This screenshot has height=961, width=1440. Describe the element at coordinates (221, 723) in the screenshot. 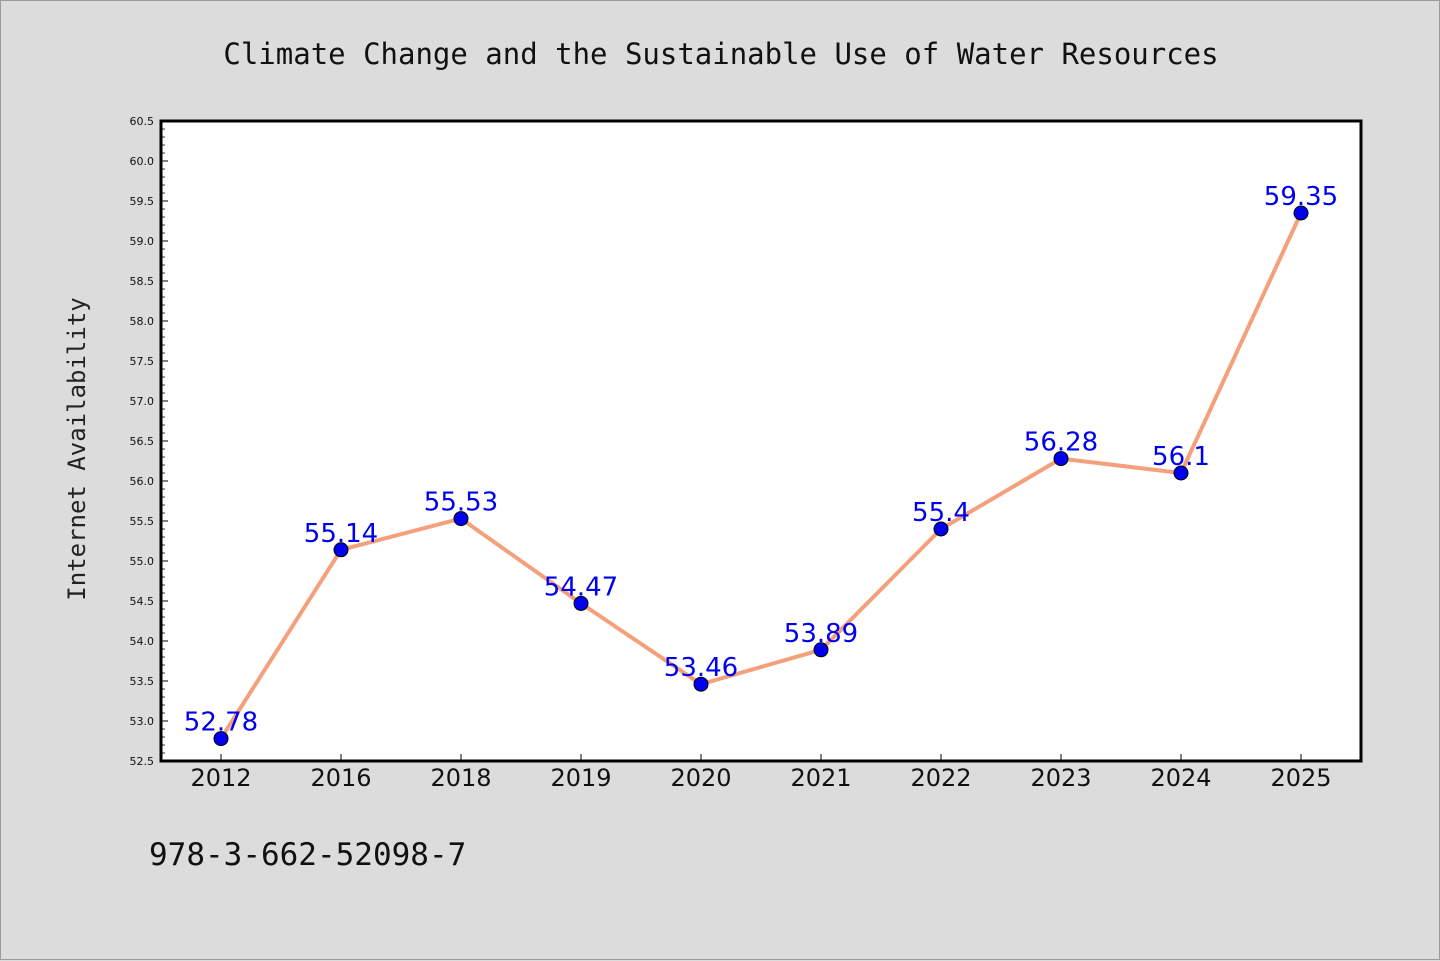

I see `data-label: 52.78` at that location.